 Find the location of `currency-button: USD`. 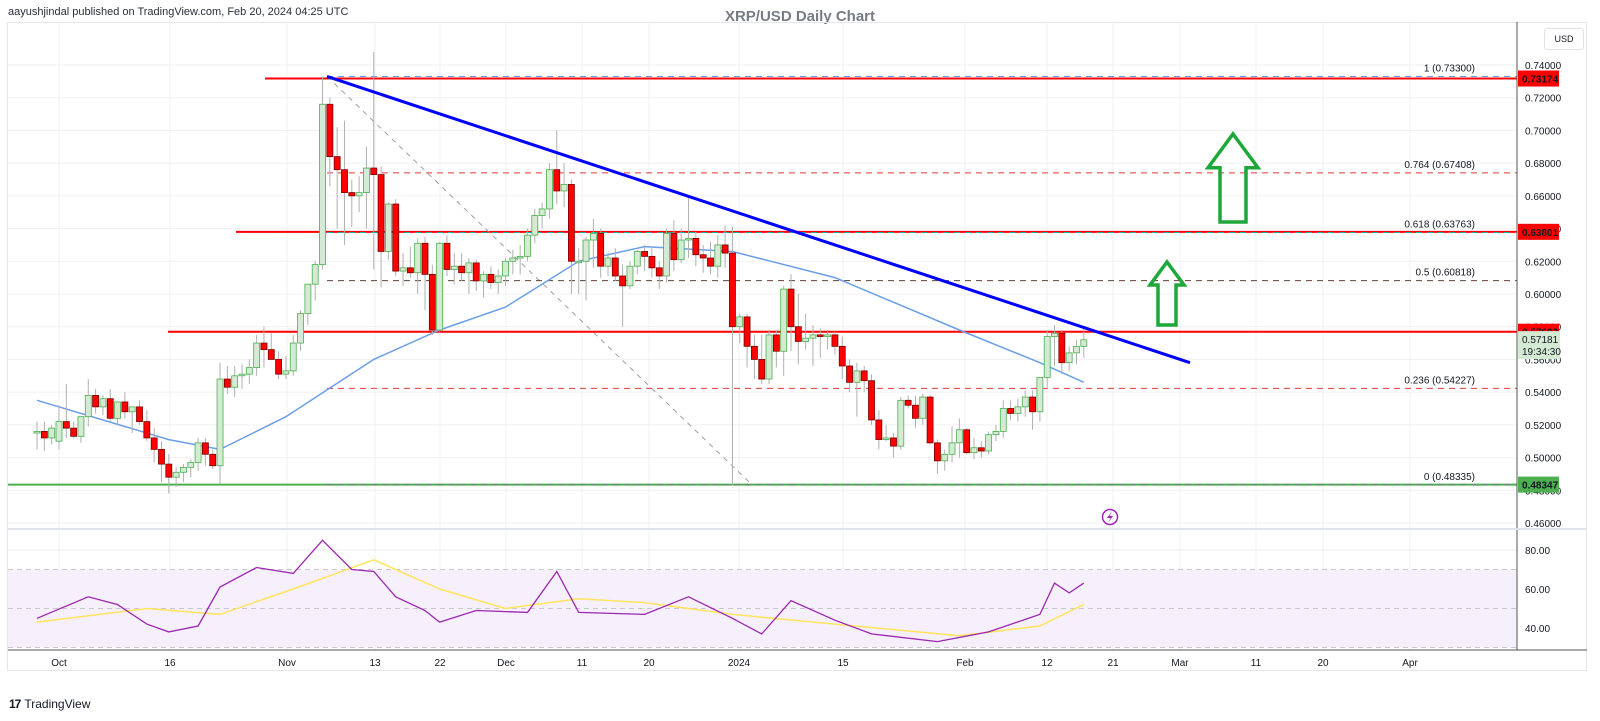

currency-button: USD is located at coordinates (1564, 39).